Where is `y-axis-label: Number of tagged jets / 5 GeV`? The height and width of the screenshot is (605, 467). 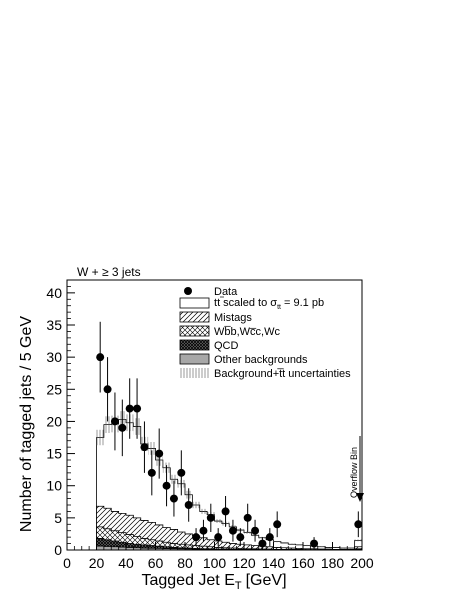 y-axis-label: Number of tagged jets / 5 GeV is located at coordinates (26, 424).